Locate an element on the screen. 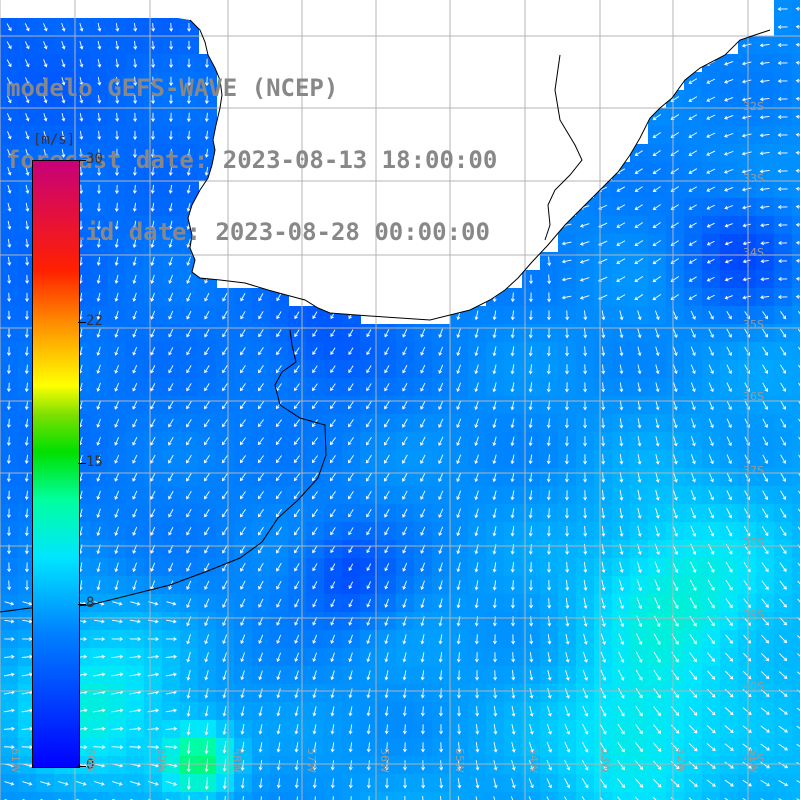 Image resolution: width=800 pixels, height=800 pixels. colorbar-tick-mark is located at coordinates (82, 604).